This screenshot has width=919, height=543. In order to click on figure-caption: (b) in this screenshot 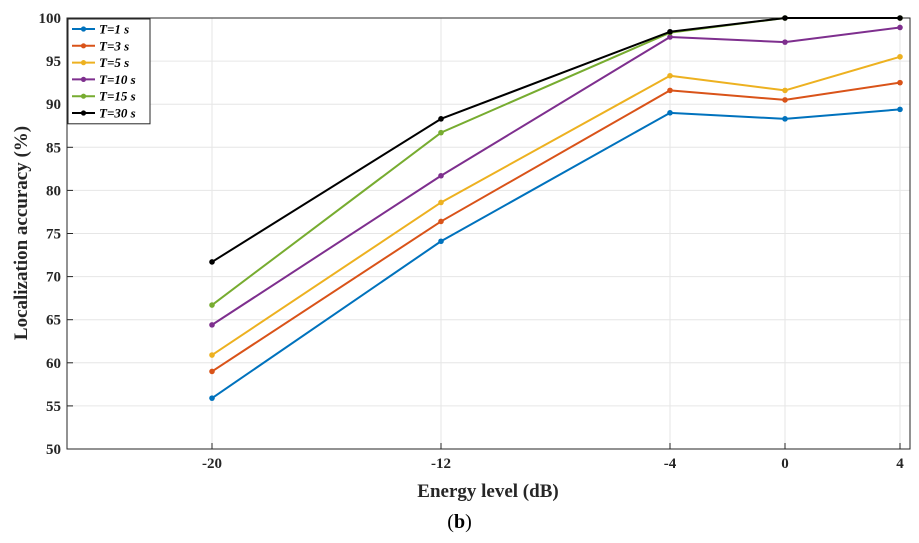, I will do `click(459, 522)`.